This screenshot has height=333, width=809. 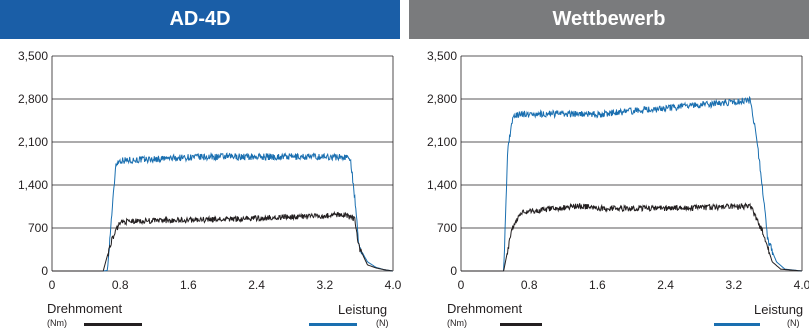 I want to click on chart-title: Wettbewerb, so click(x=609, y=19).